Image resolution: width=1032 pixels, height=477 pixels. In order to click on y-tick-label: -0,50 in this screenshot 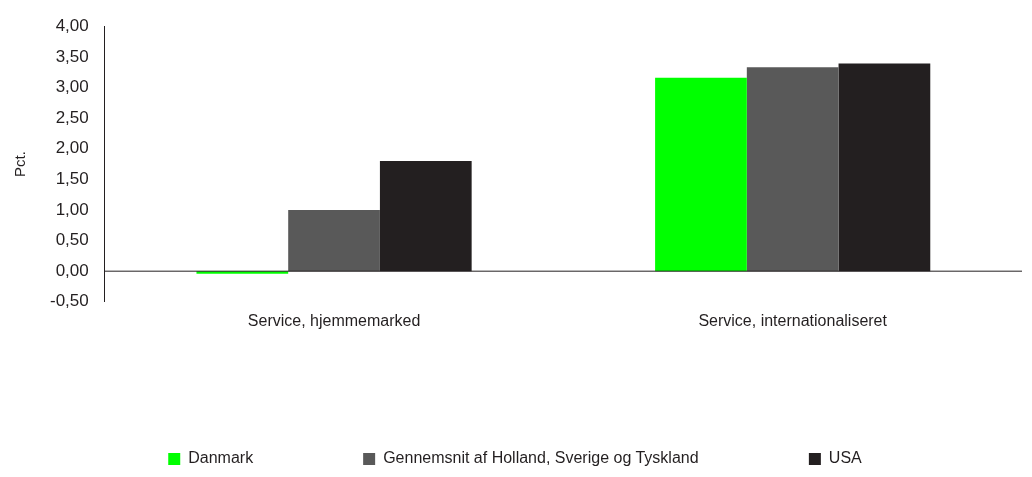, I will do `click(69, 301)`.